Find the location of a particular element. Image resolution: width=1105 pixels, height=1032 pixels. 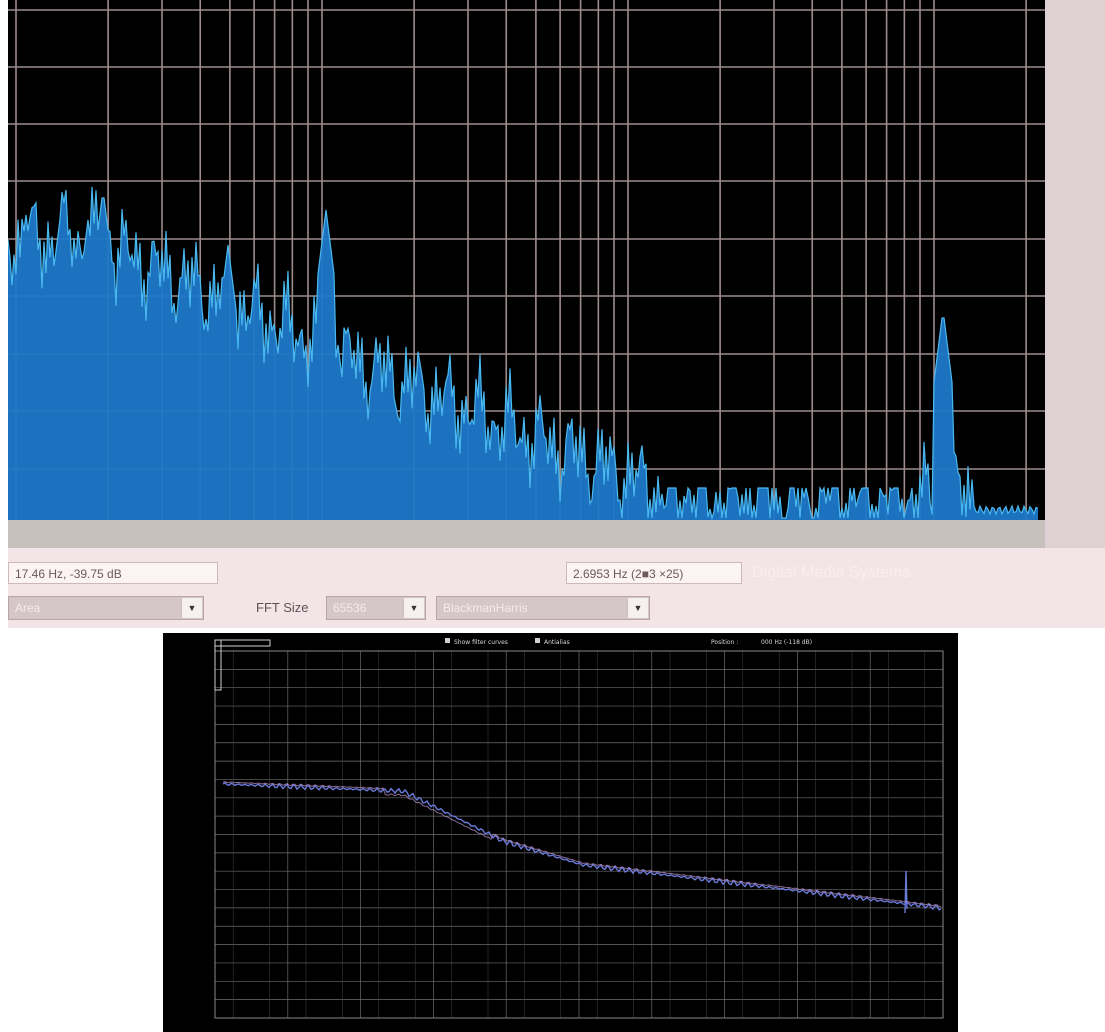

y-axis-strip is located at coordinates (1075, 274).